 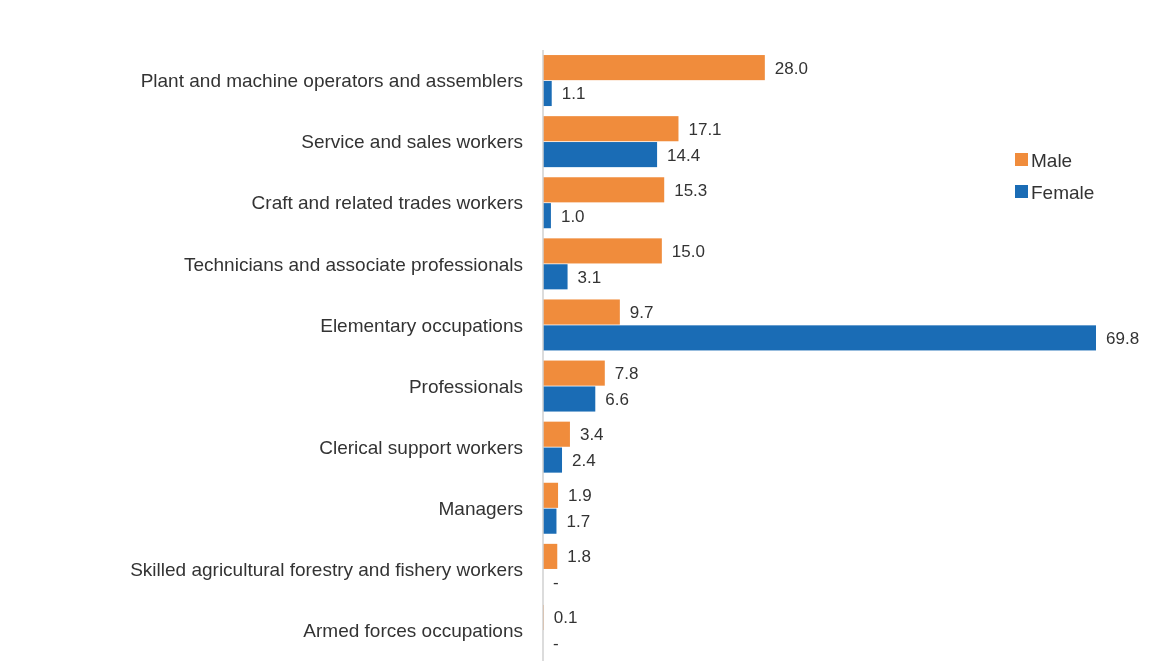 I want to click on y-tick-label: Elementary occupations, so click(x=421, y=325).